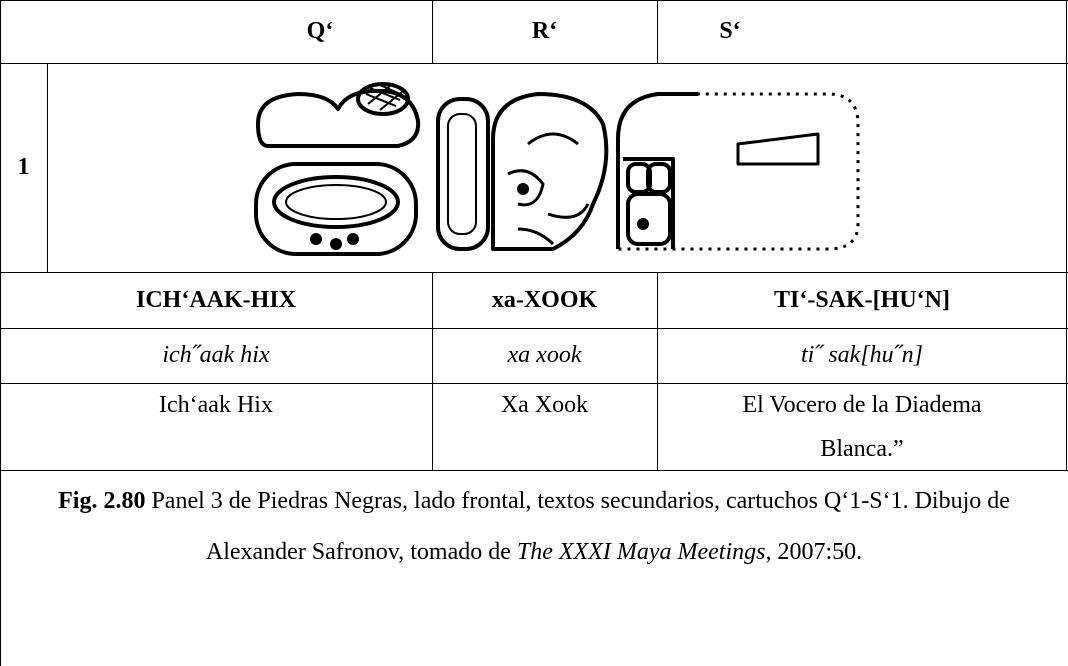 The image size is (1068, 666). Describe the element at coordinates (102, 501) in the screenshot. I see `caption-label: Fig. 2.80` at that location.